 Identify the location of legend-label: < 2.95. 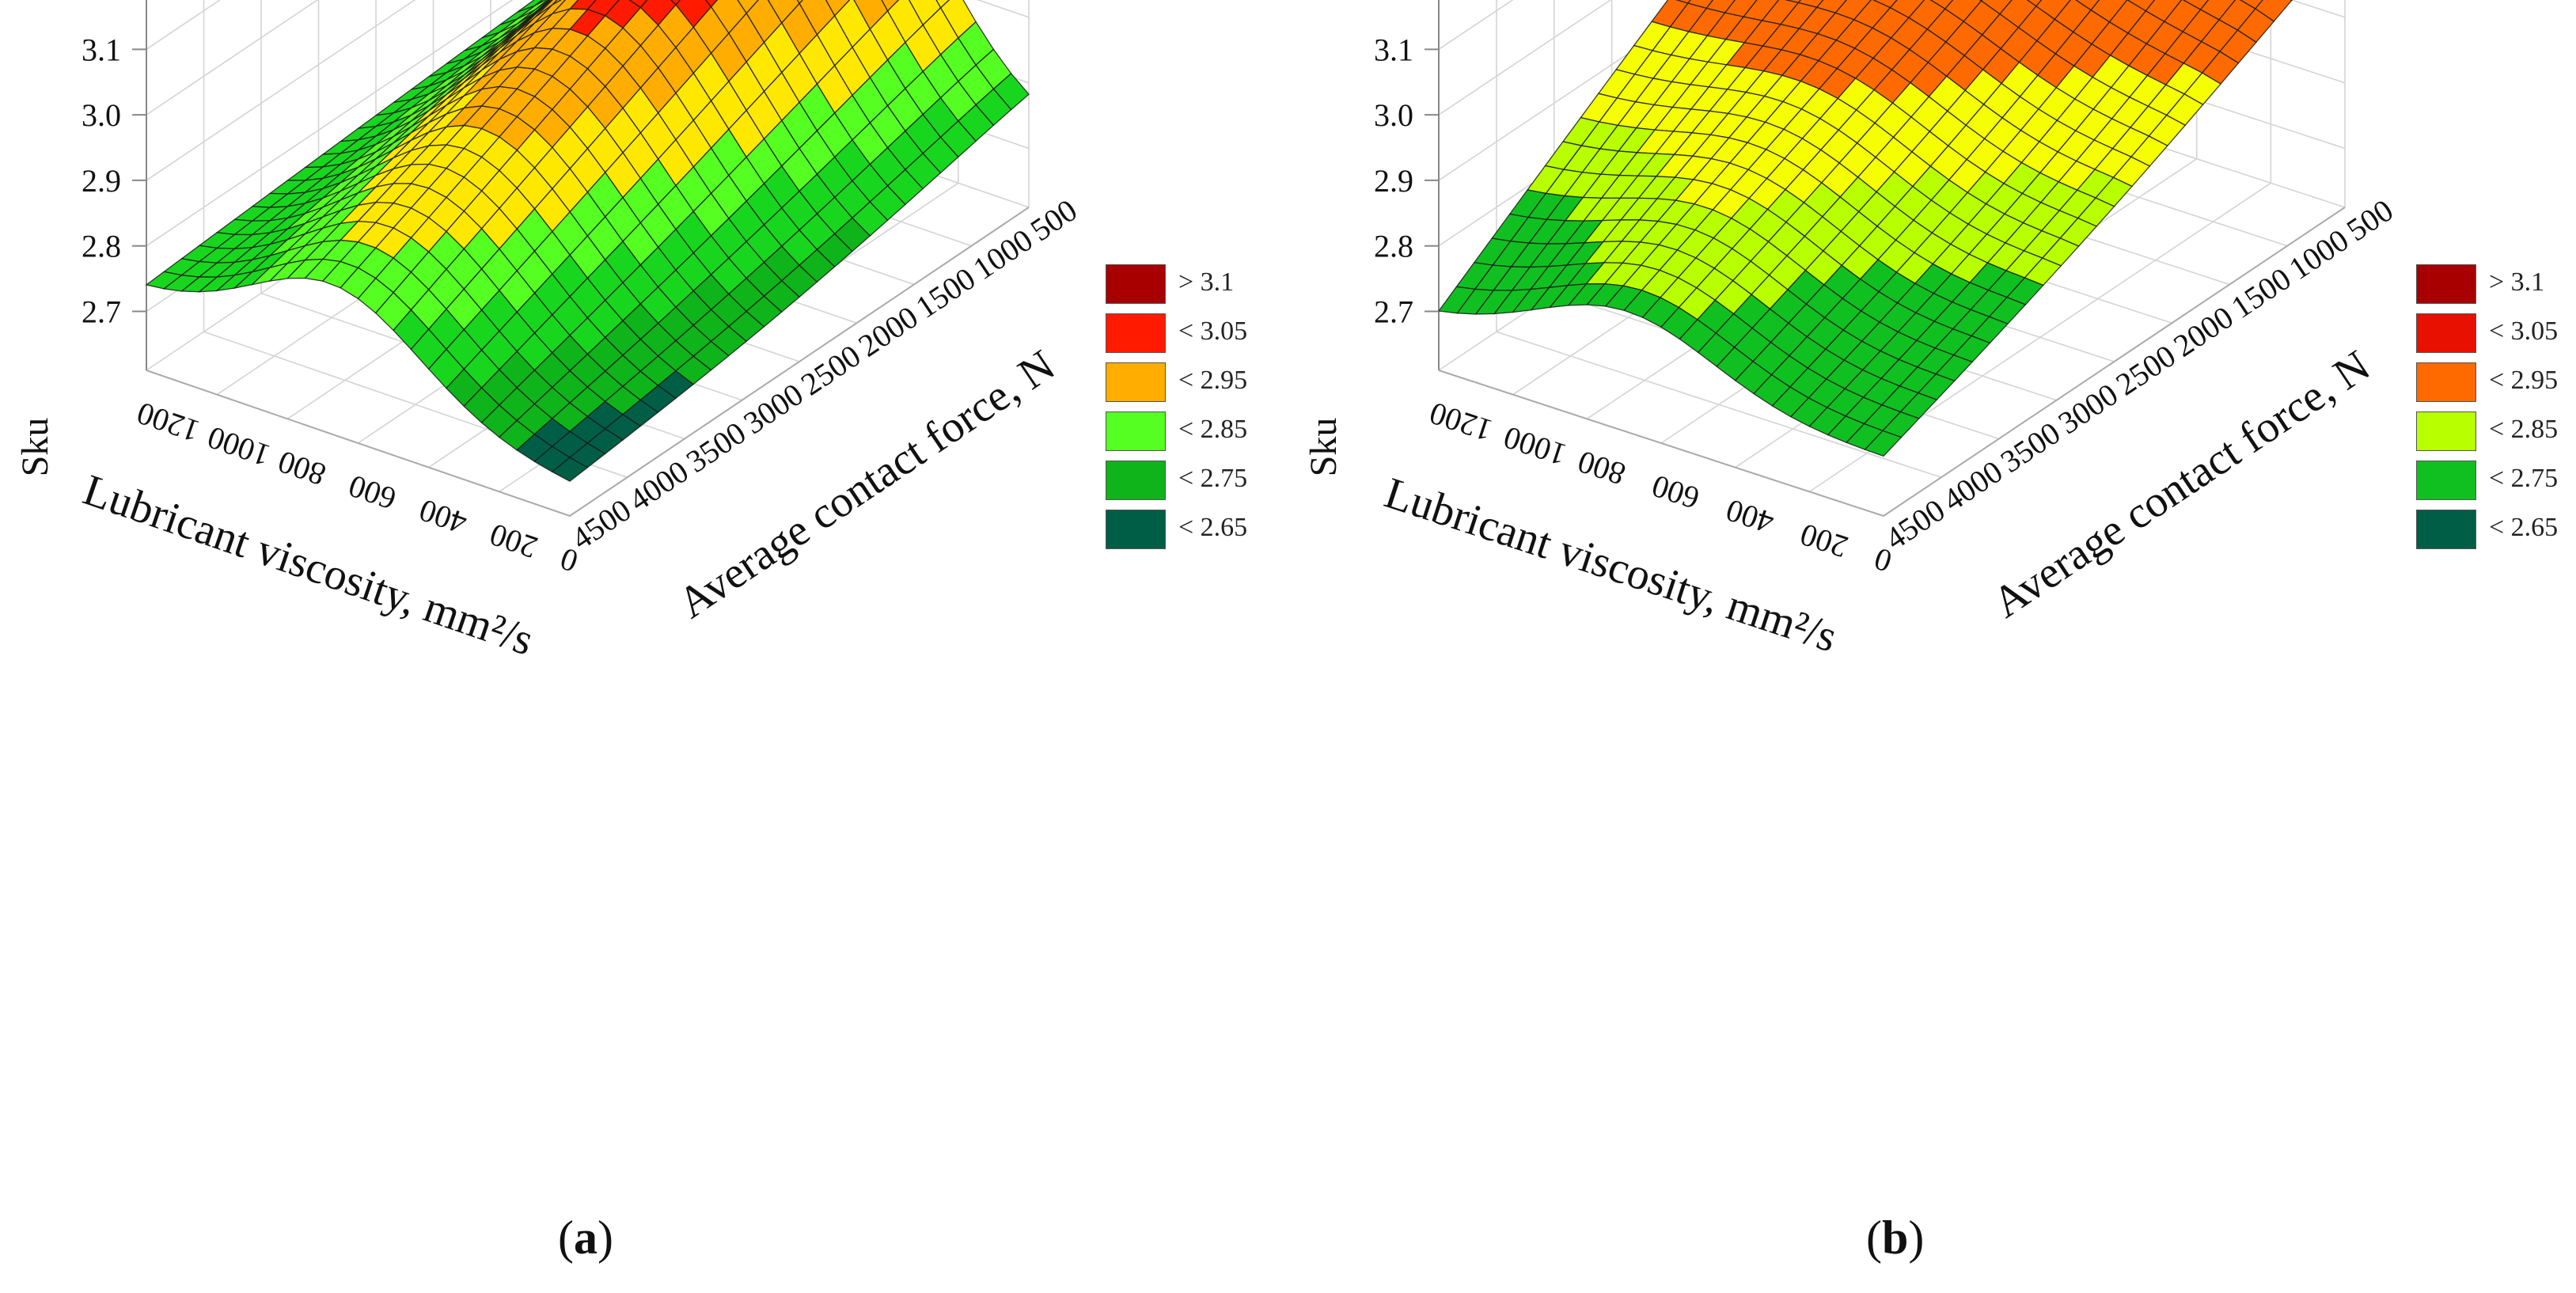
(1213, 380).